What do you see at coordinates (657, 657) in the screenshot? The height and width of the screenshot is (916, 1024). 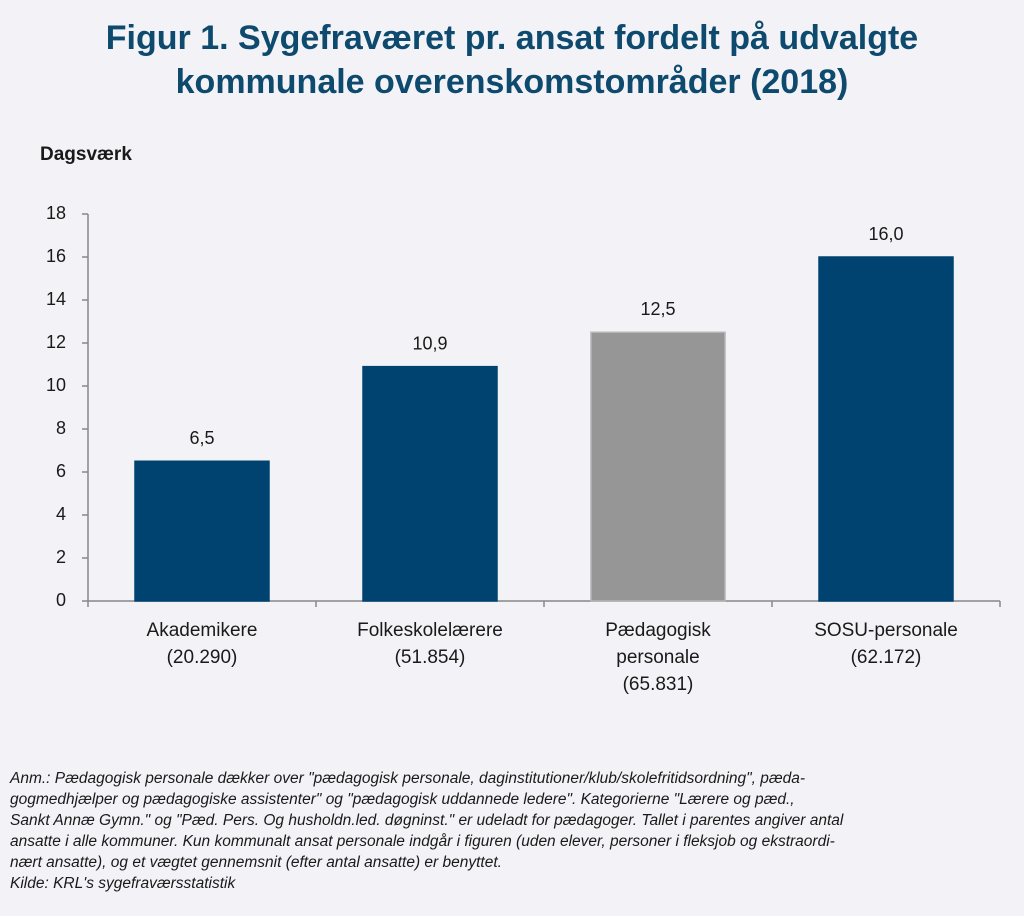 I see `x-tick-label: personale` at bounding box center [657, 657].